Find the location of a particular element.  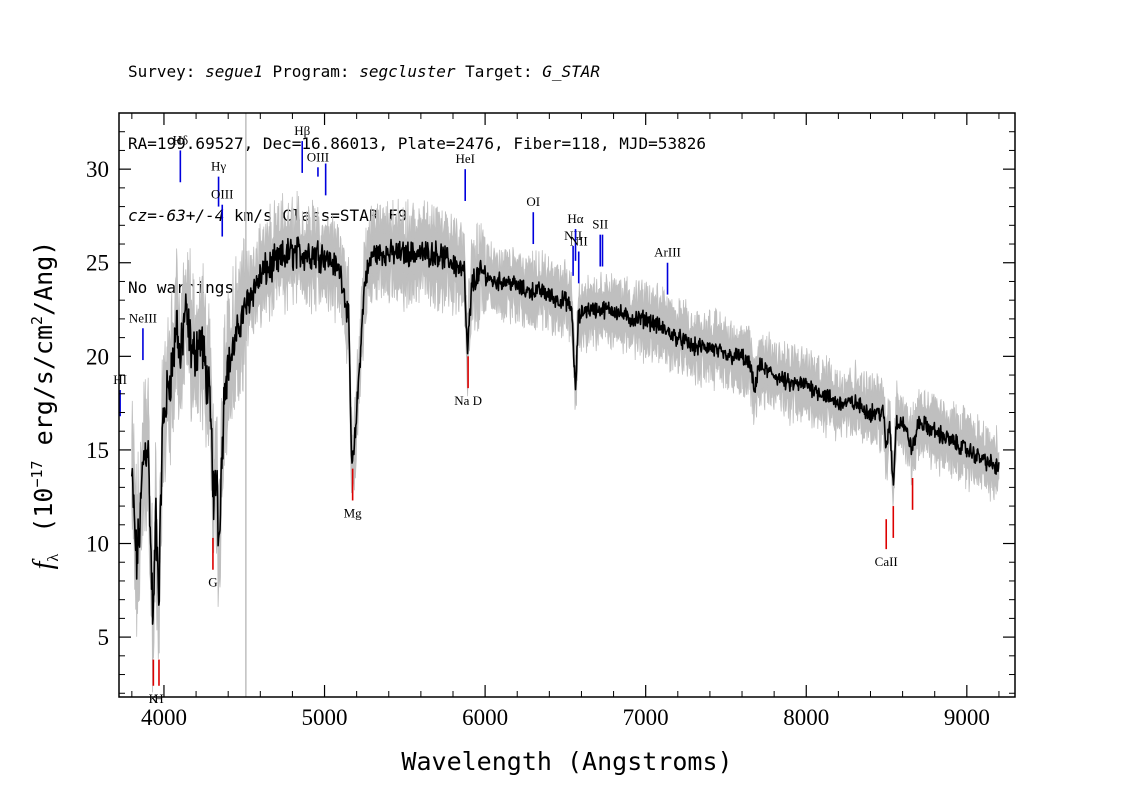

y-axis-subscript: λ is located at coordinates (53, 558).